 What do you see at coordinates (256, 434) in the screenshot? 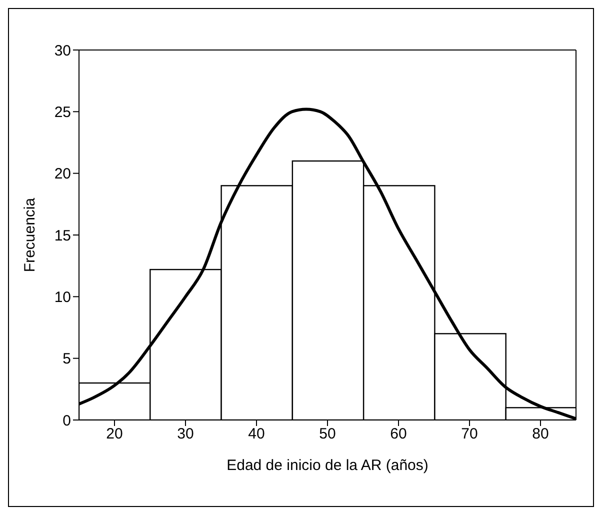
I see `x-tick-label: 40` at bounding box center [256, 434].